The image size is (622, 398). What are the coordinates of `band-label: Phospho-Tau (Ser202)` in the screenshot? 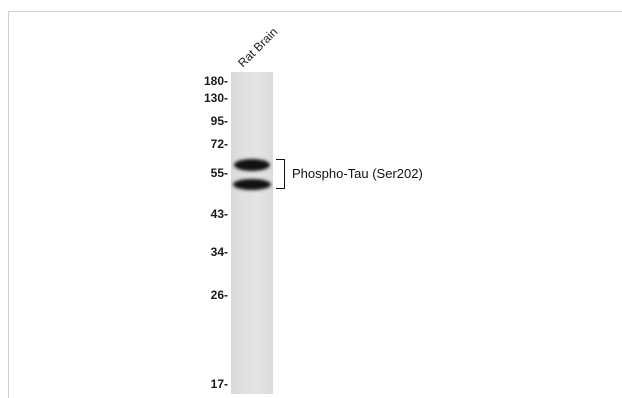 It's located at (357, 173).